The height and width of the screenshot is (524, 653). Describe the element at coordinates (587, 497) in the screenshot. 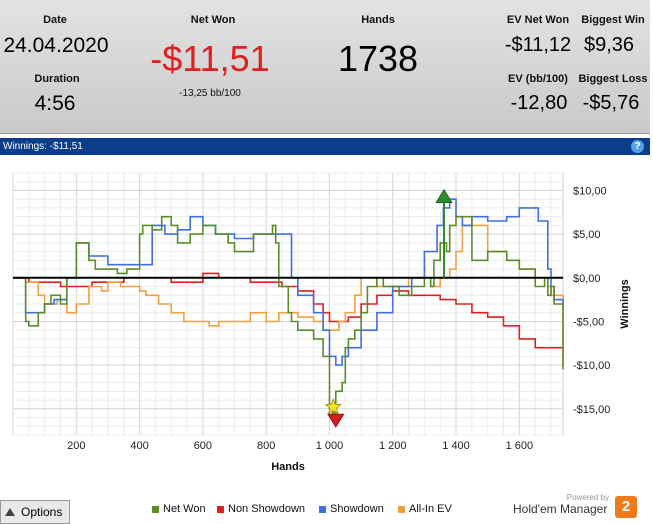

I see `powered-by-text: Powered by` at that location.